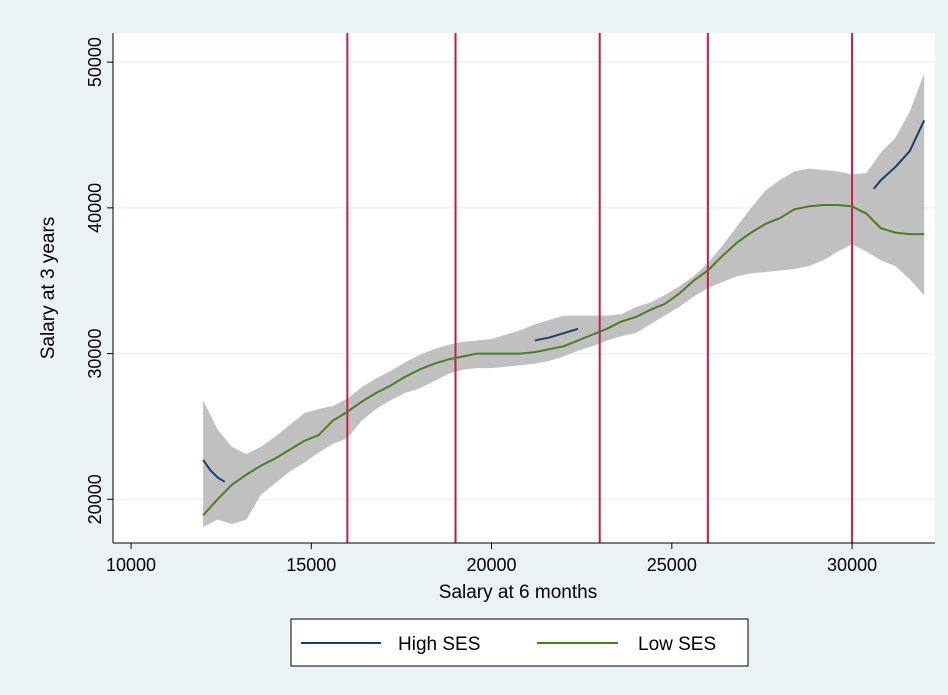 This screenshot has width=948, height=695. I want to click on x-tick-label-1: 15000, so click(311, 565).